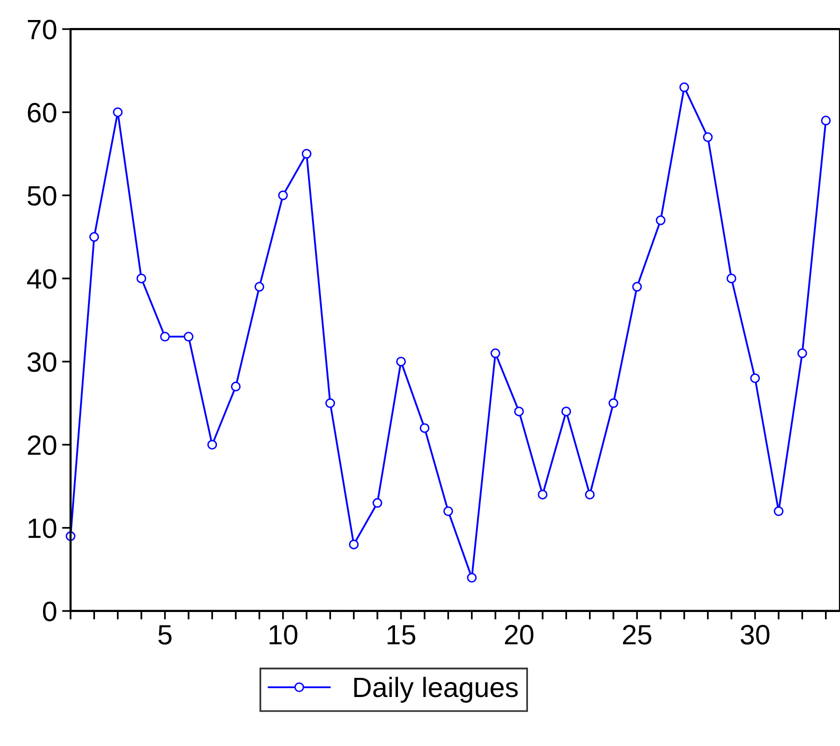 This screenshot has width=840, height=746. I want to click on y-tick-label: 30, so click(42, 362).